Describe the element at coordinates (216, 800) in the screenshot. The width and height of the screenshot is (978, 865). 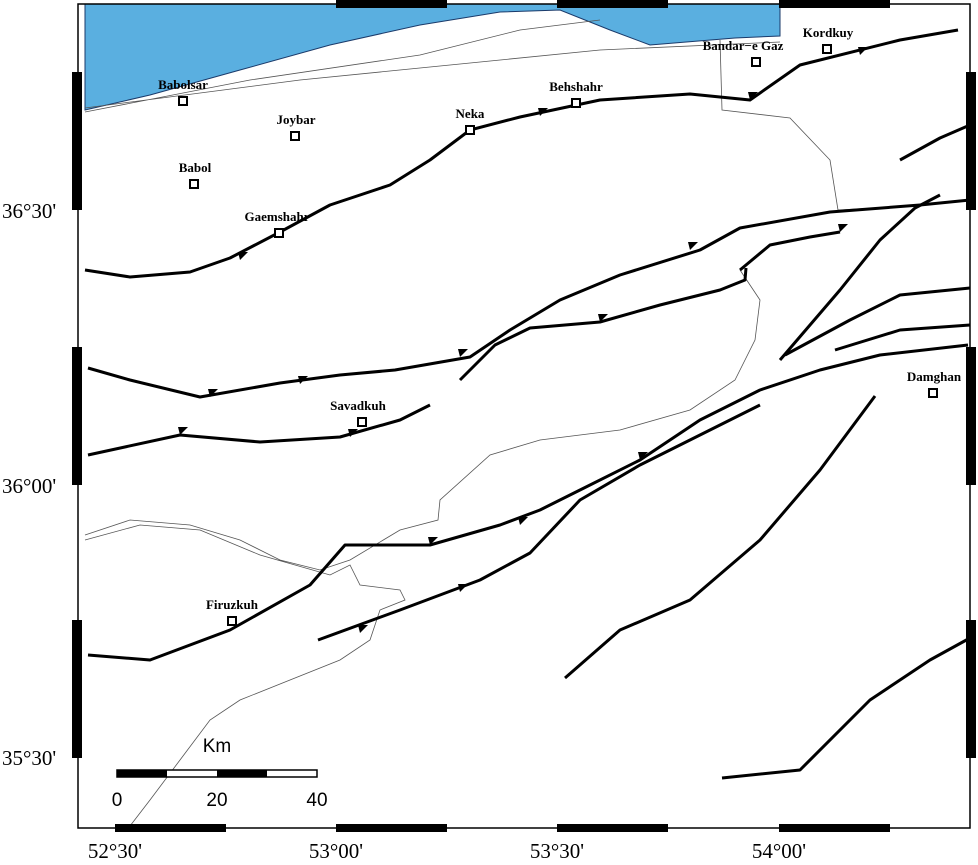
I see `scale-tick-label: 20` at that location.